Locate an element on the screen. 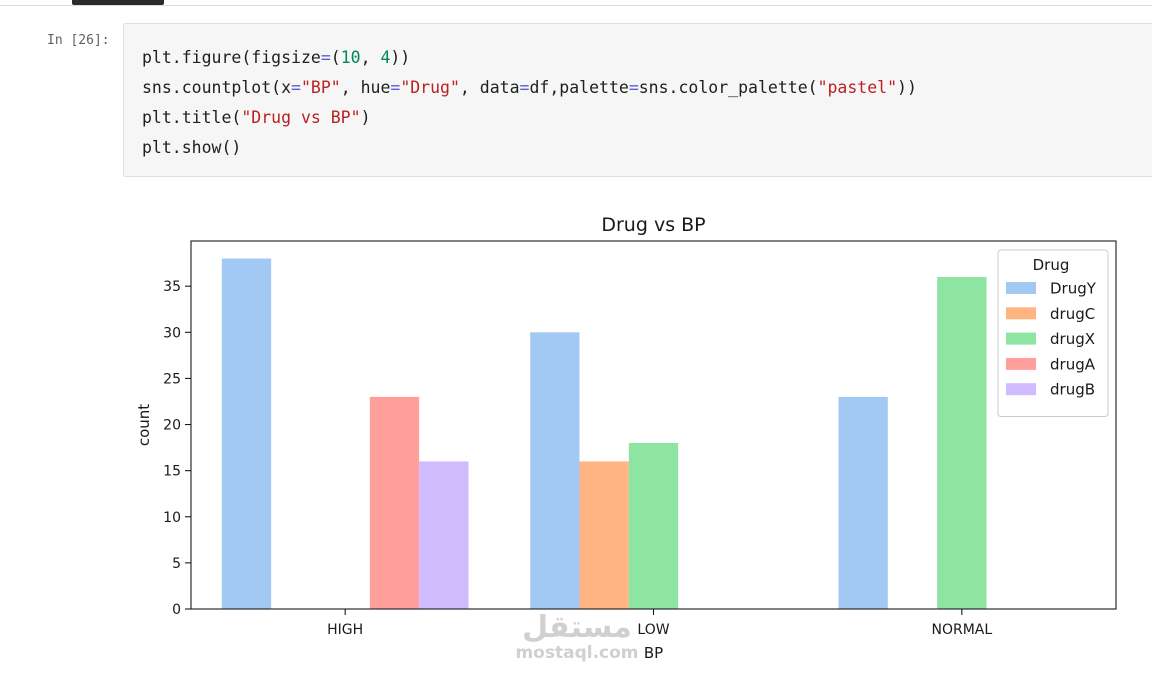 Image resolution: width=1152 pixels, height=695 pixels. code-token: df,palette is located at coordinates (579, 87).